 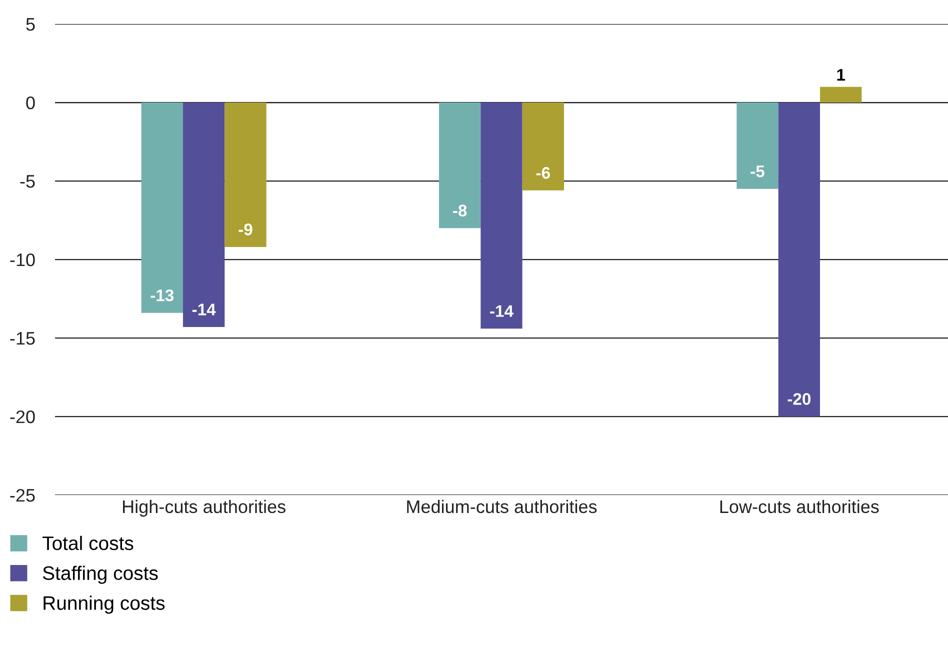 What do you see at coordinates (162, 295) in the screenshot?
I see `data-label: -13` at bounding box center [162, 295].